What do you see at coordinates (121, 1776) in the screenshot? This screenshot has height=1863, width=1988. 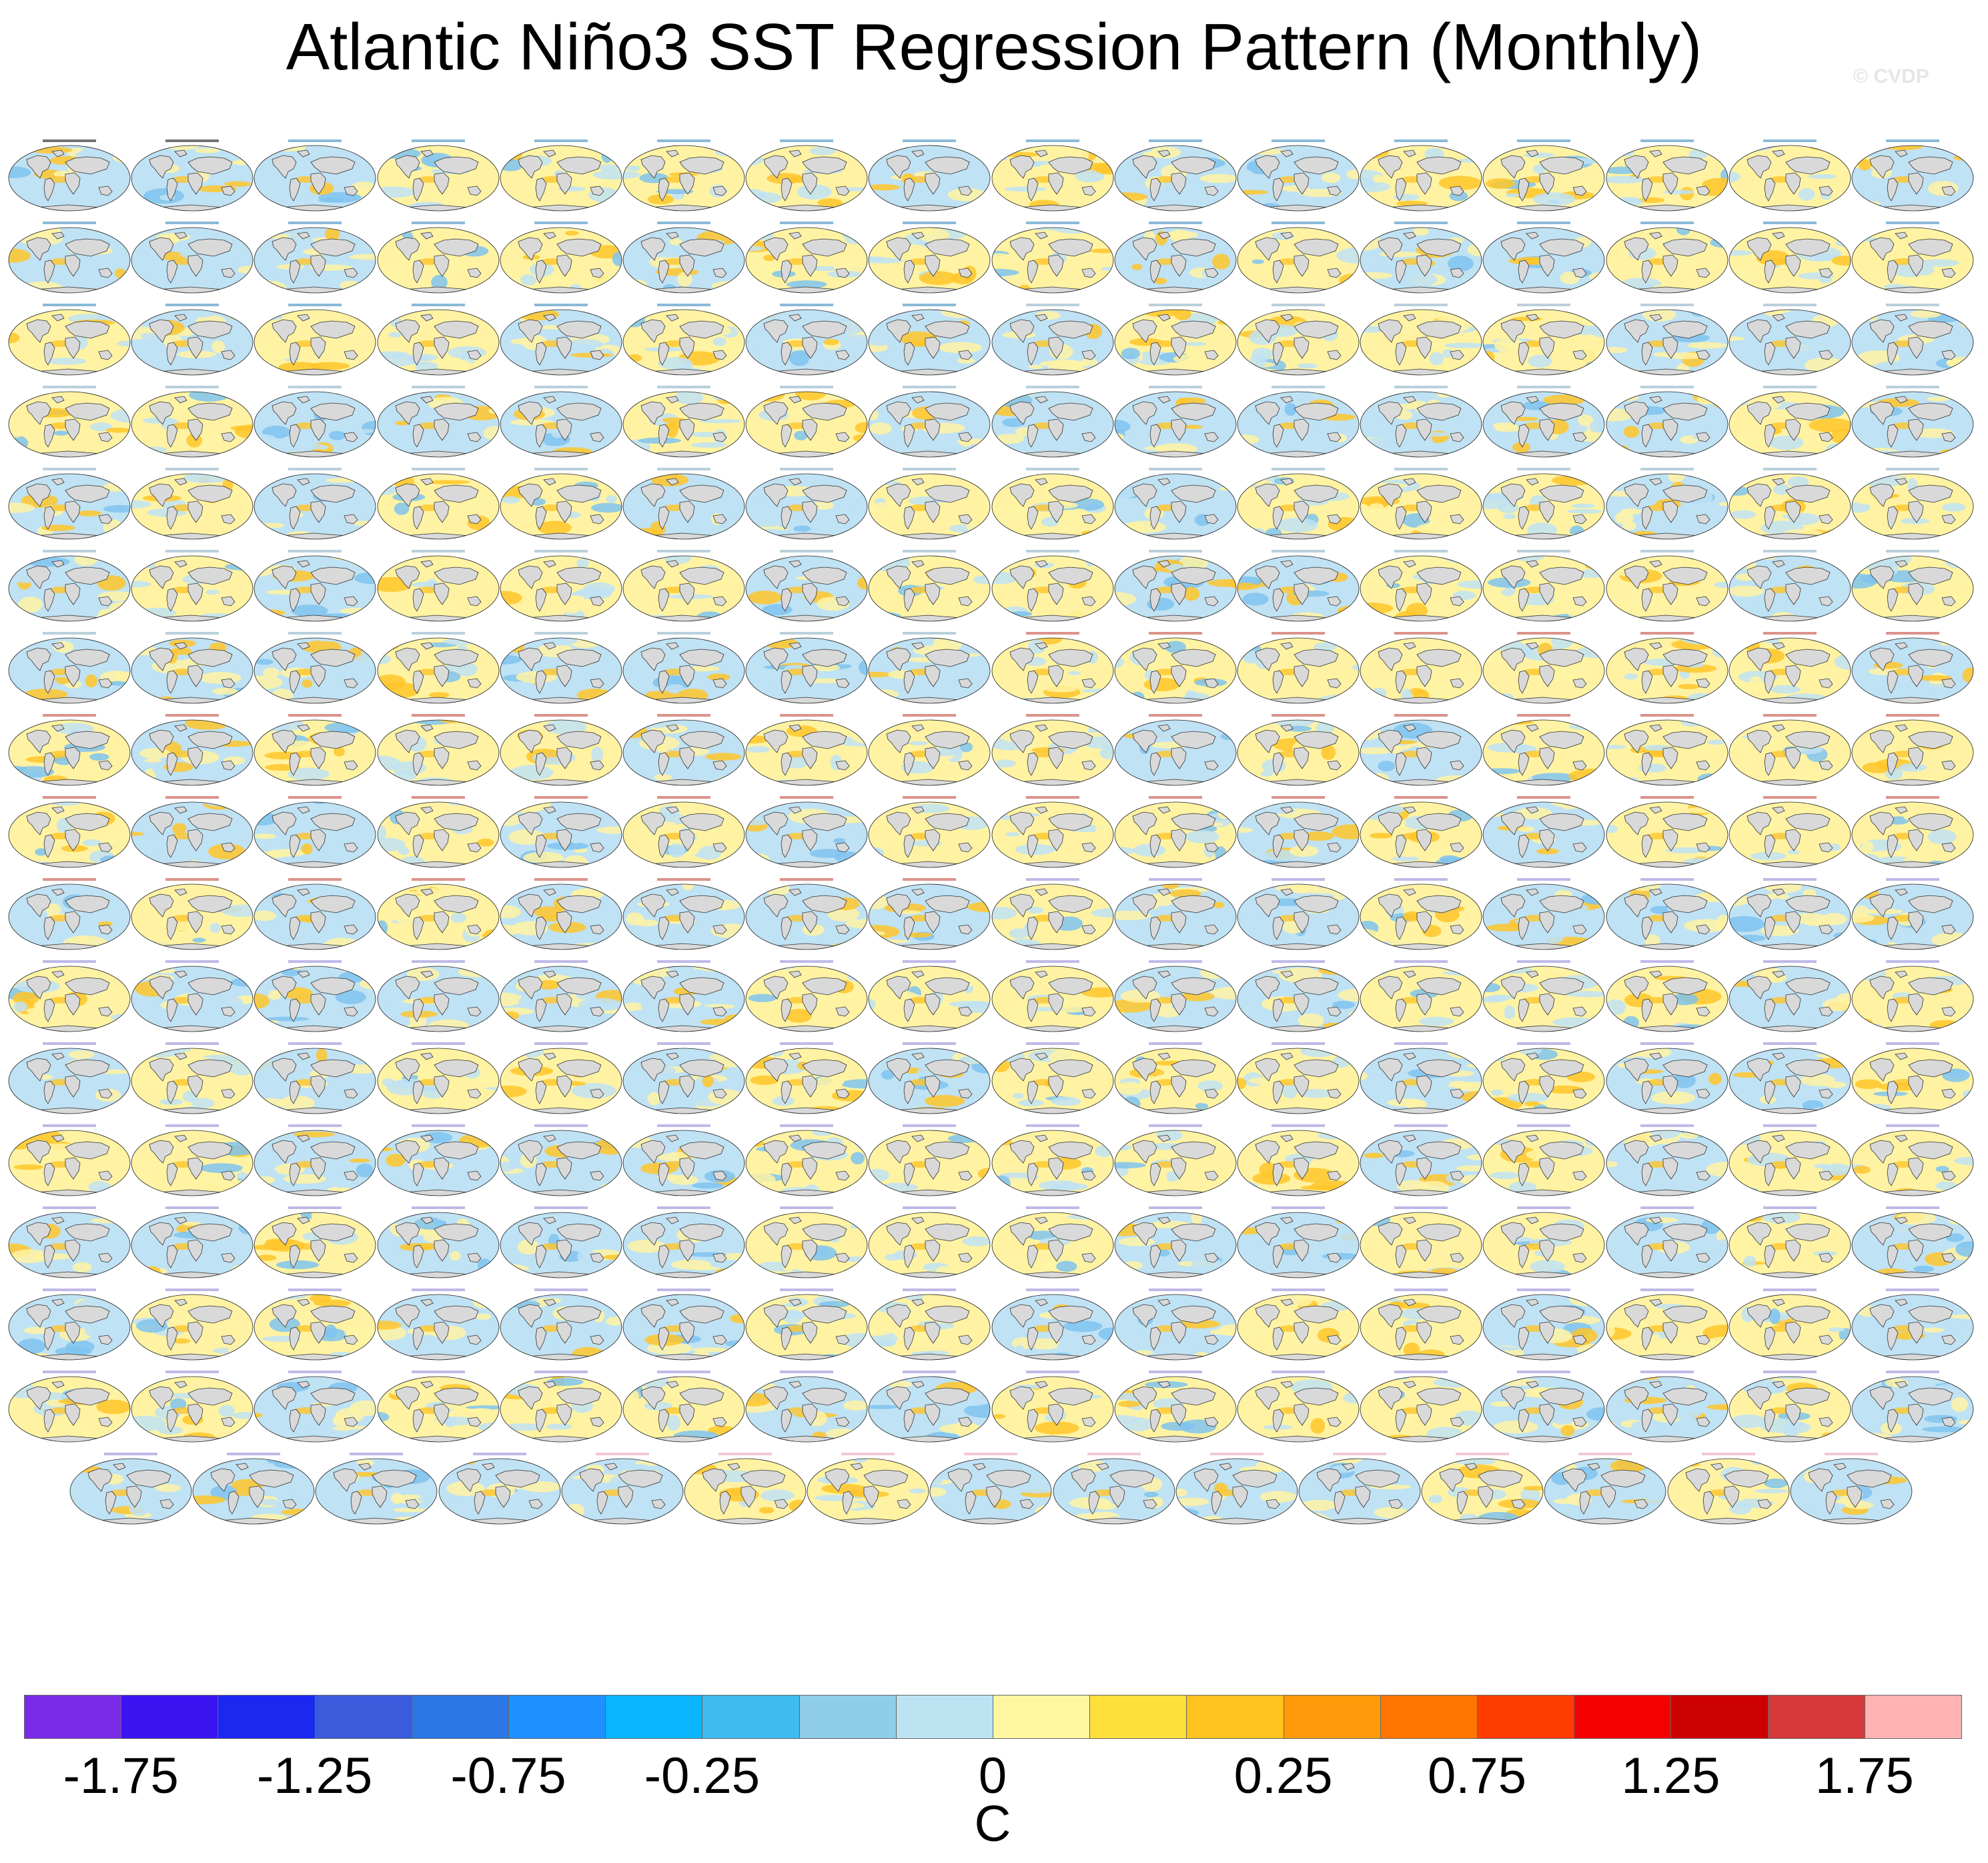 I see `colorbar-tick-label: -1.75` at bounding box center [121, 1776].